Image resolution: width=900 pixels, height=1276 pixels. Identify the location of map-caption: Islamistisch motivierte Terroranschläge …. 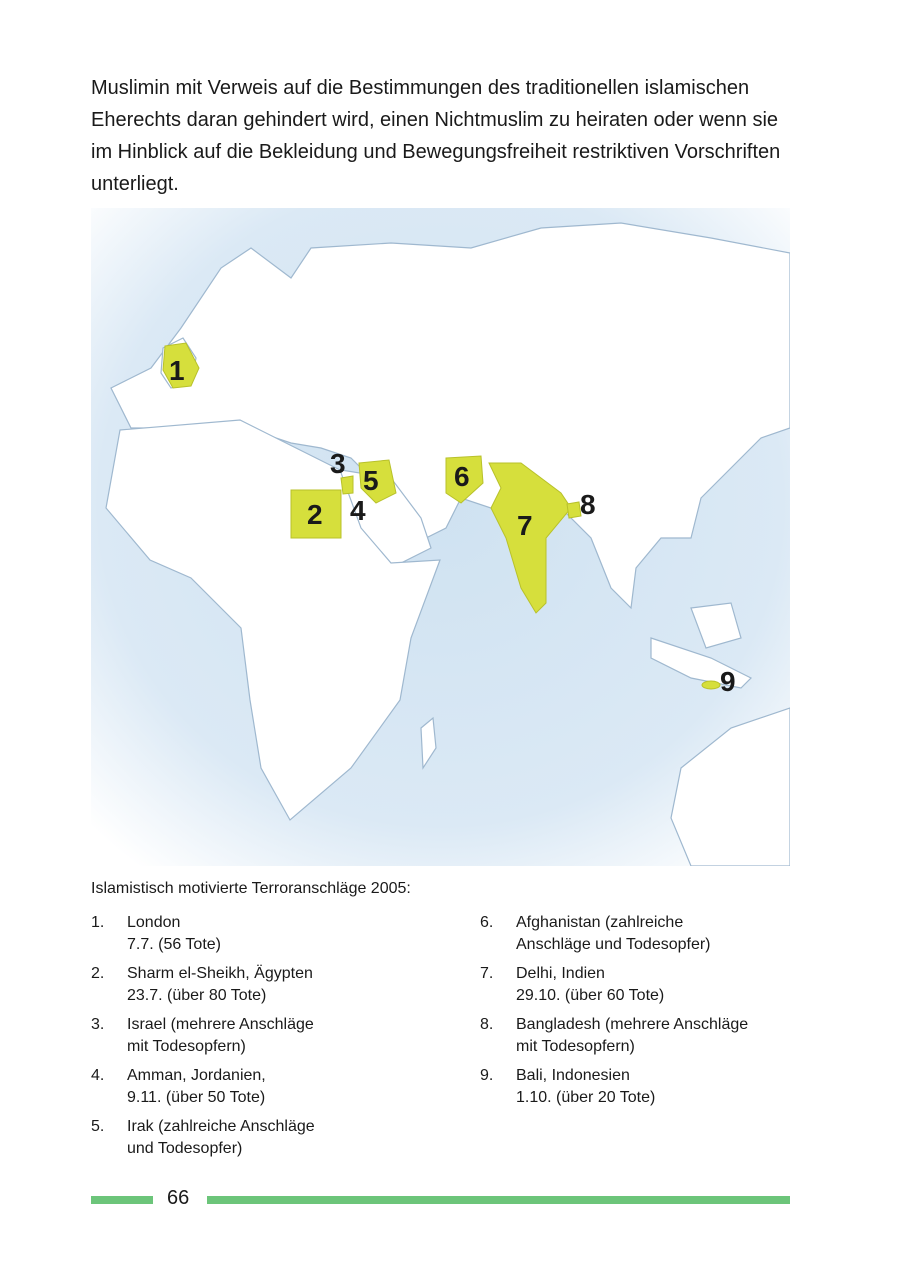
(251, 888).